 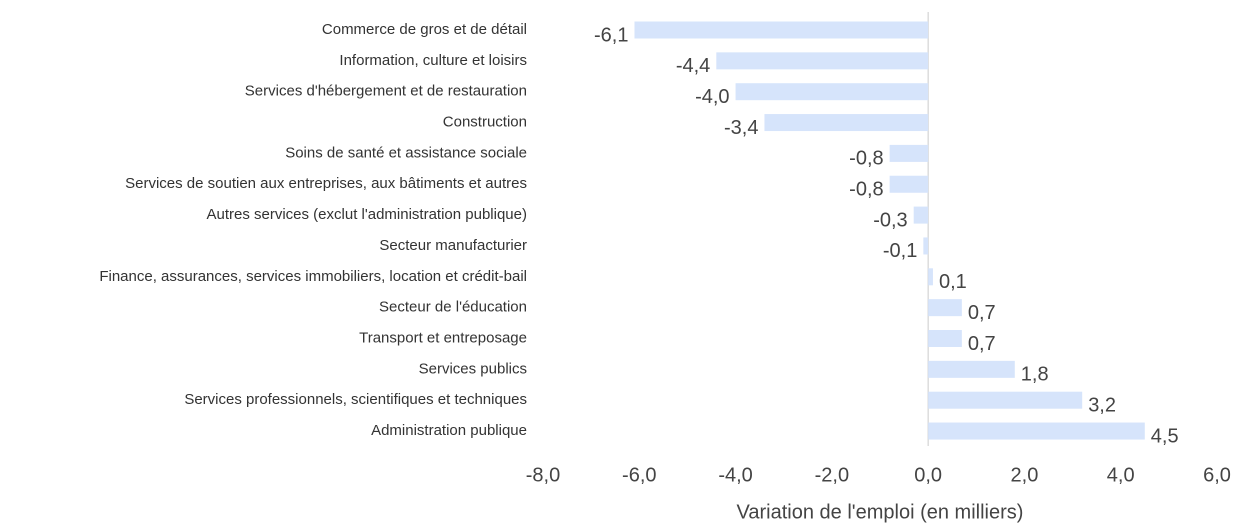 I want to click on value-label: 4,5, so click(x=1165, y=436).